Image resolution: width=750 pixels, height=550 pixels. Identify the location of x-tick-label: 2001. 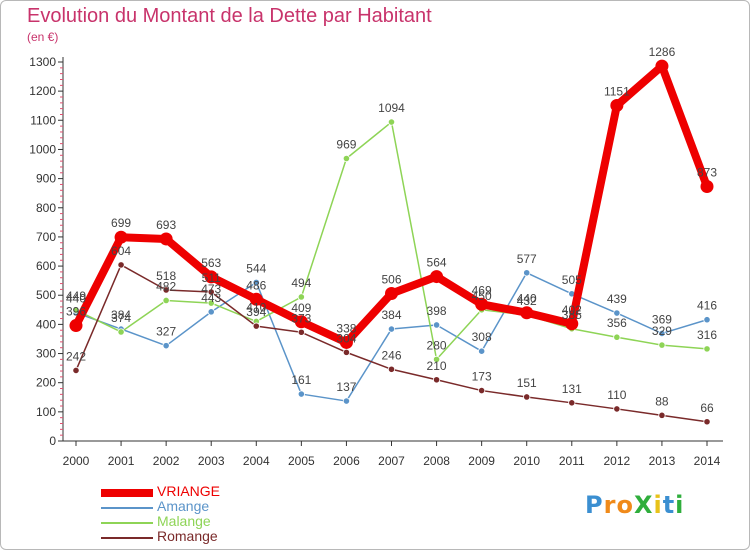
(121, 461).